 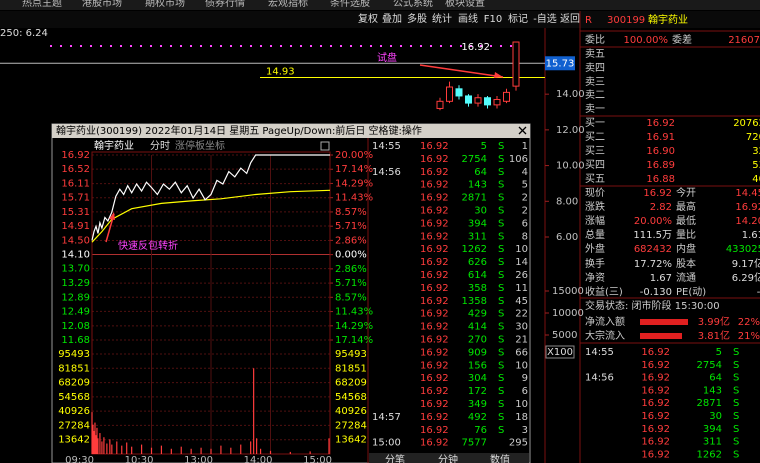 I want to click on bottom-tab: 分钟, so click(x=448, y=458).